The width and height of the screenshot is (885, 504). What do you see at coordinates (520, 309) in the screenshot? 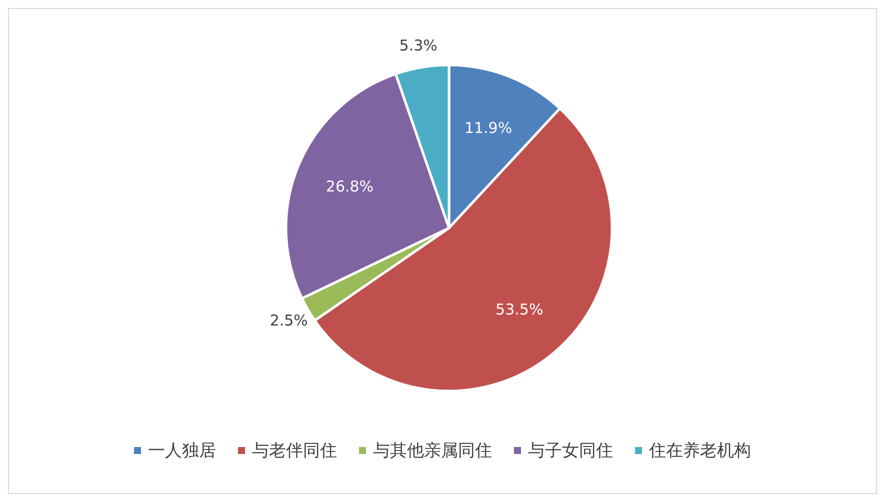
I see `data-label: 53.5%` at bounding box center [520, 309].